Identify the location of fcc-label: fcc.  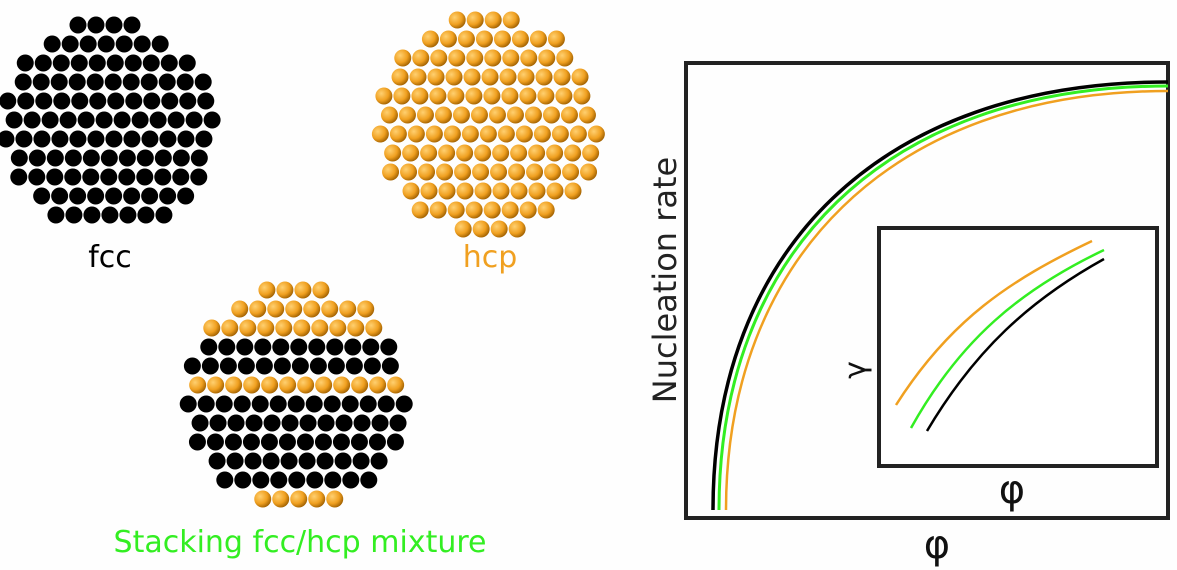
(110, 257).